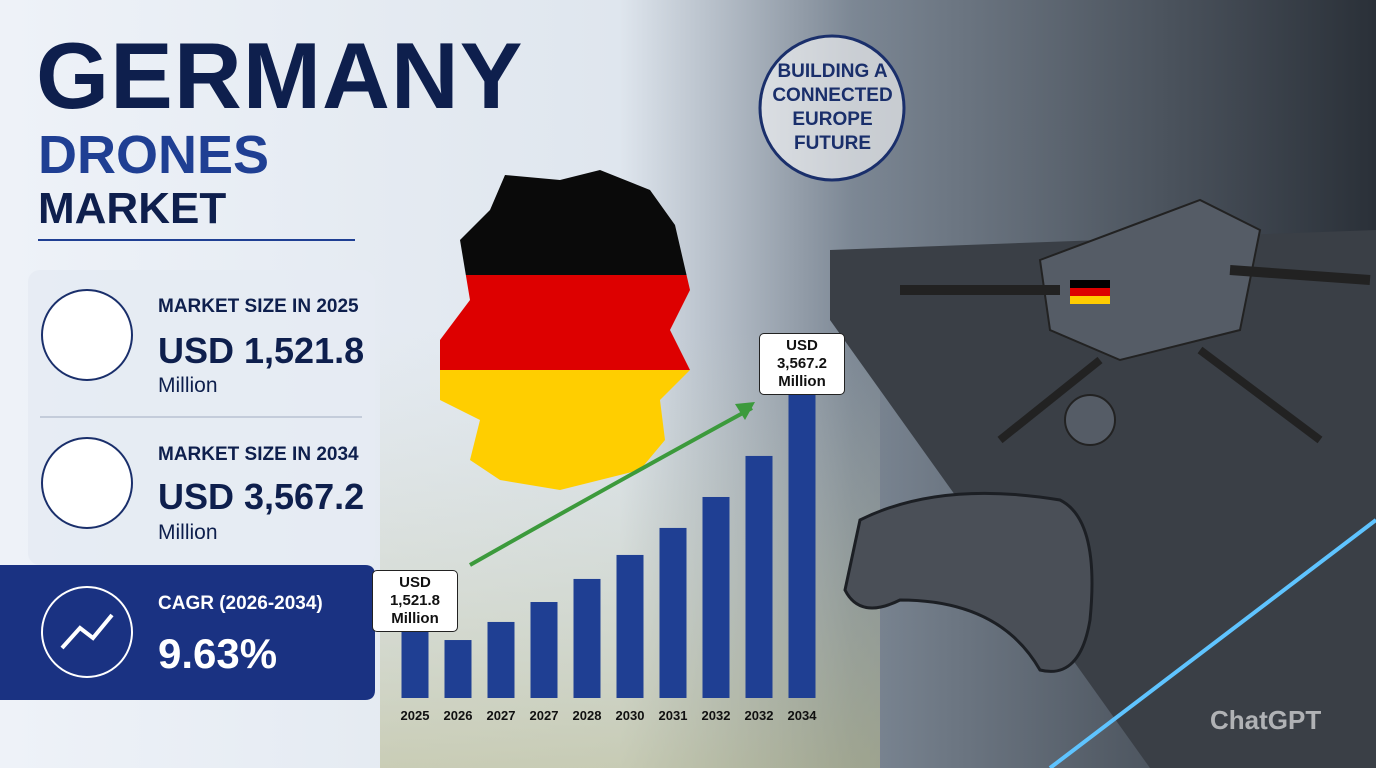 The image size is (1376, 768). I want to click on trend-line, so click(87, 631).